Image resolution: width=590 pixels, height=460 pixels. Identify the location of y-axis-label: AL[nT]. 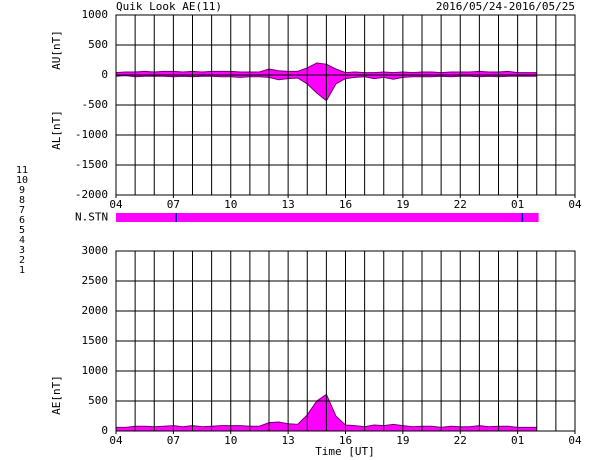
(56, 130).